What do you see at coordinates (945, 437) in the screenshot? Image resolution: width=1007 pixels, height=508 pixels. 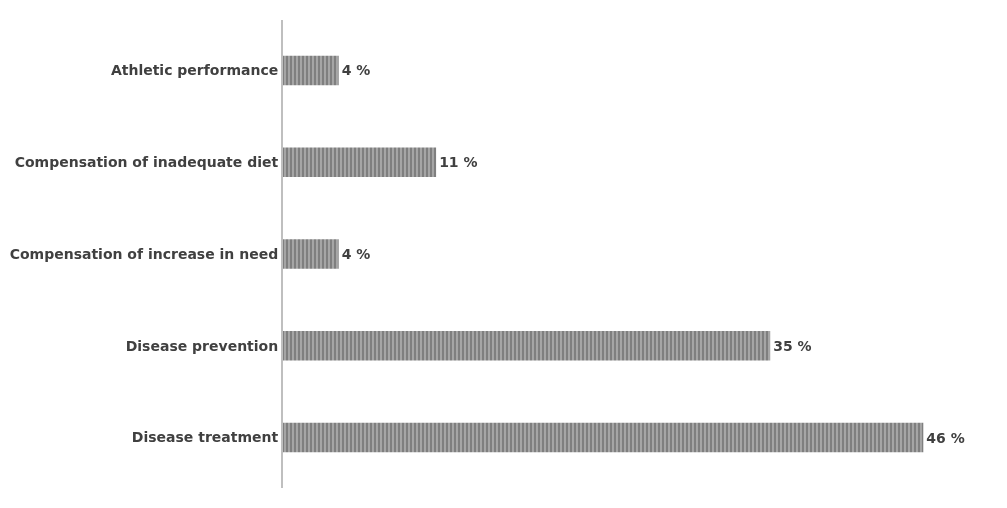 I see `data-label: 46 %` at bounding box center [945, 437].